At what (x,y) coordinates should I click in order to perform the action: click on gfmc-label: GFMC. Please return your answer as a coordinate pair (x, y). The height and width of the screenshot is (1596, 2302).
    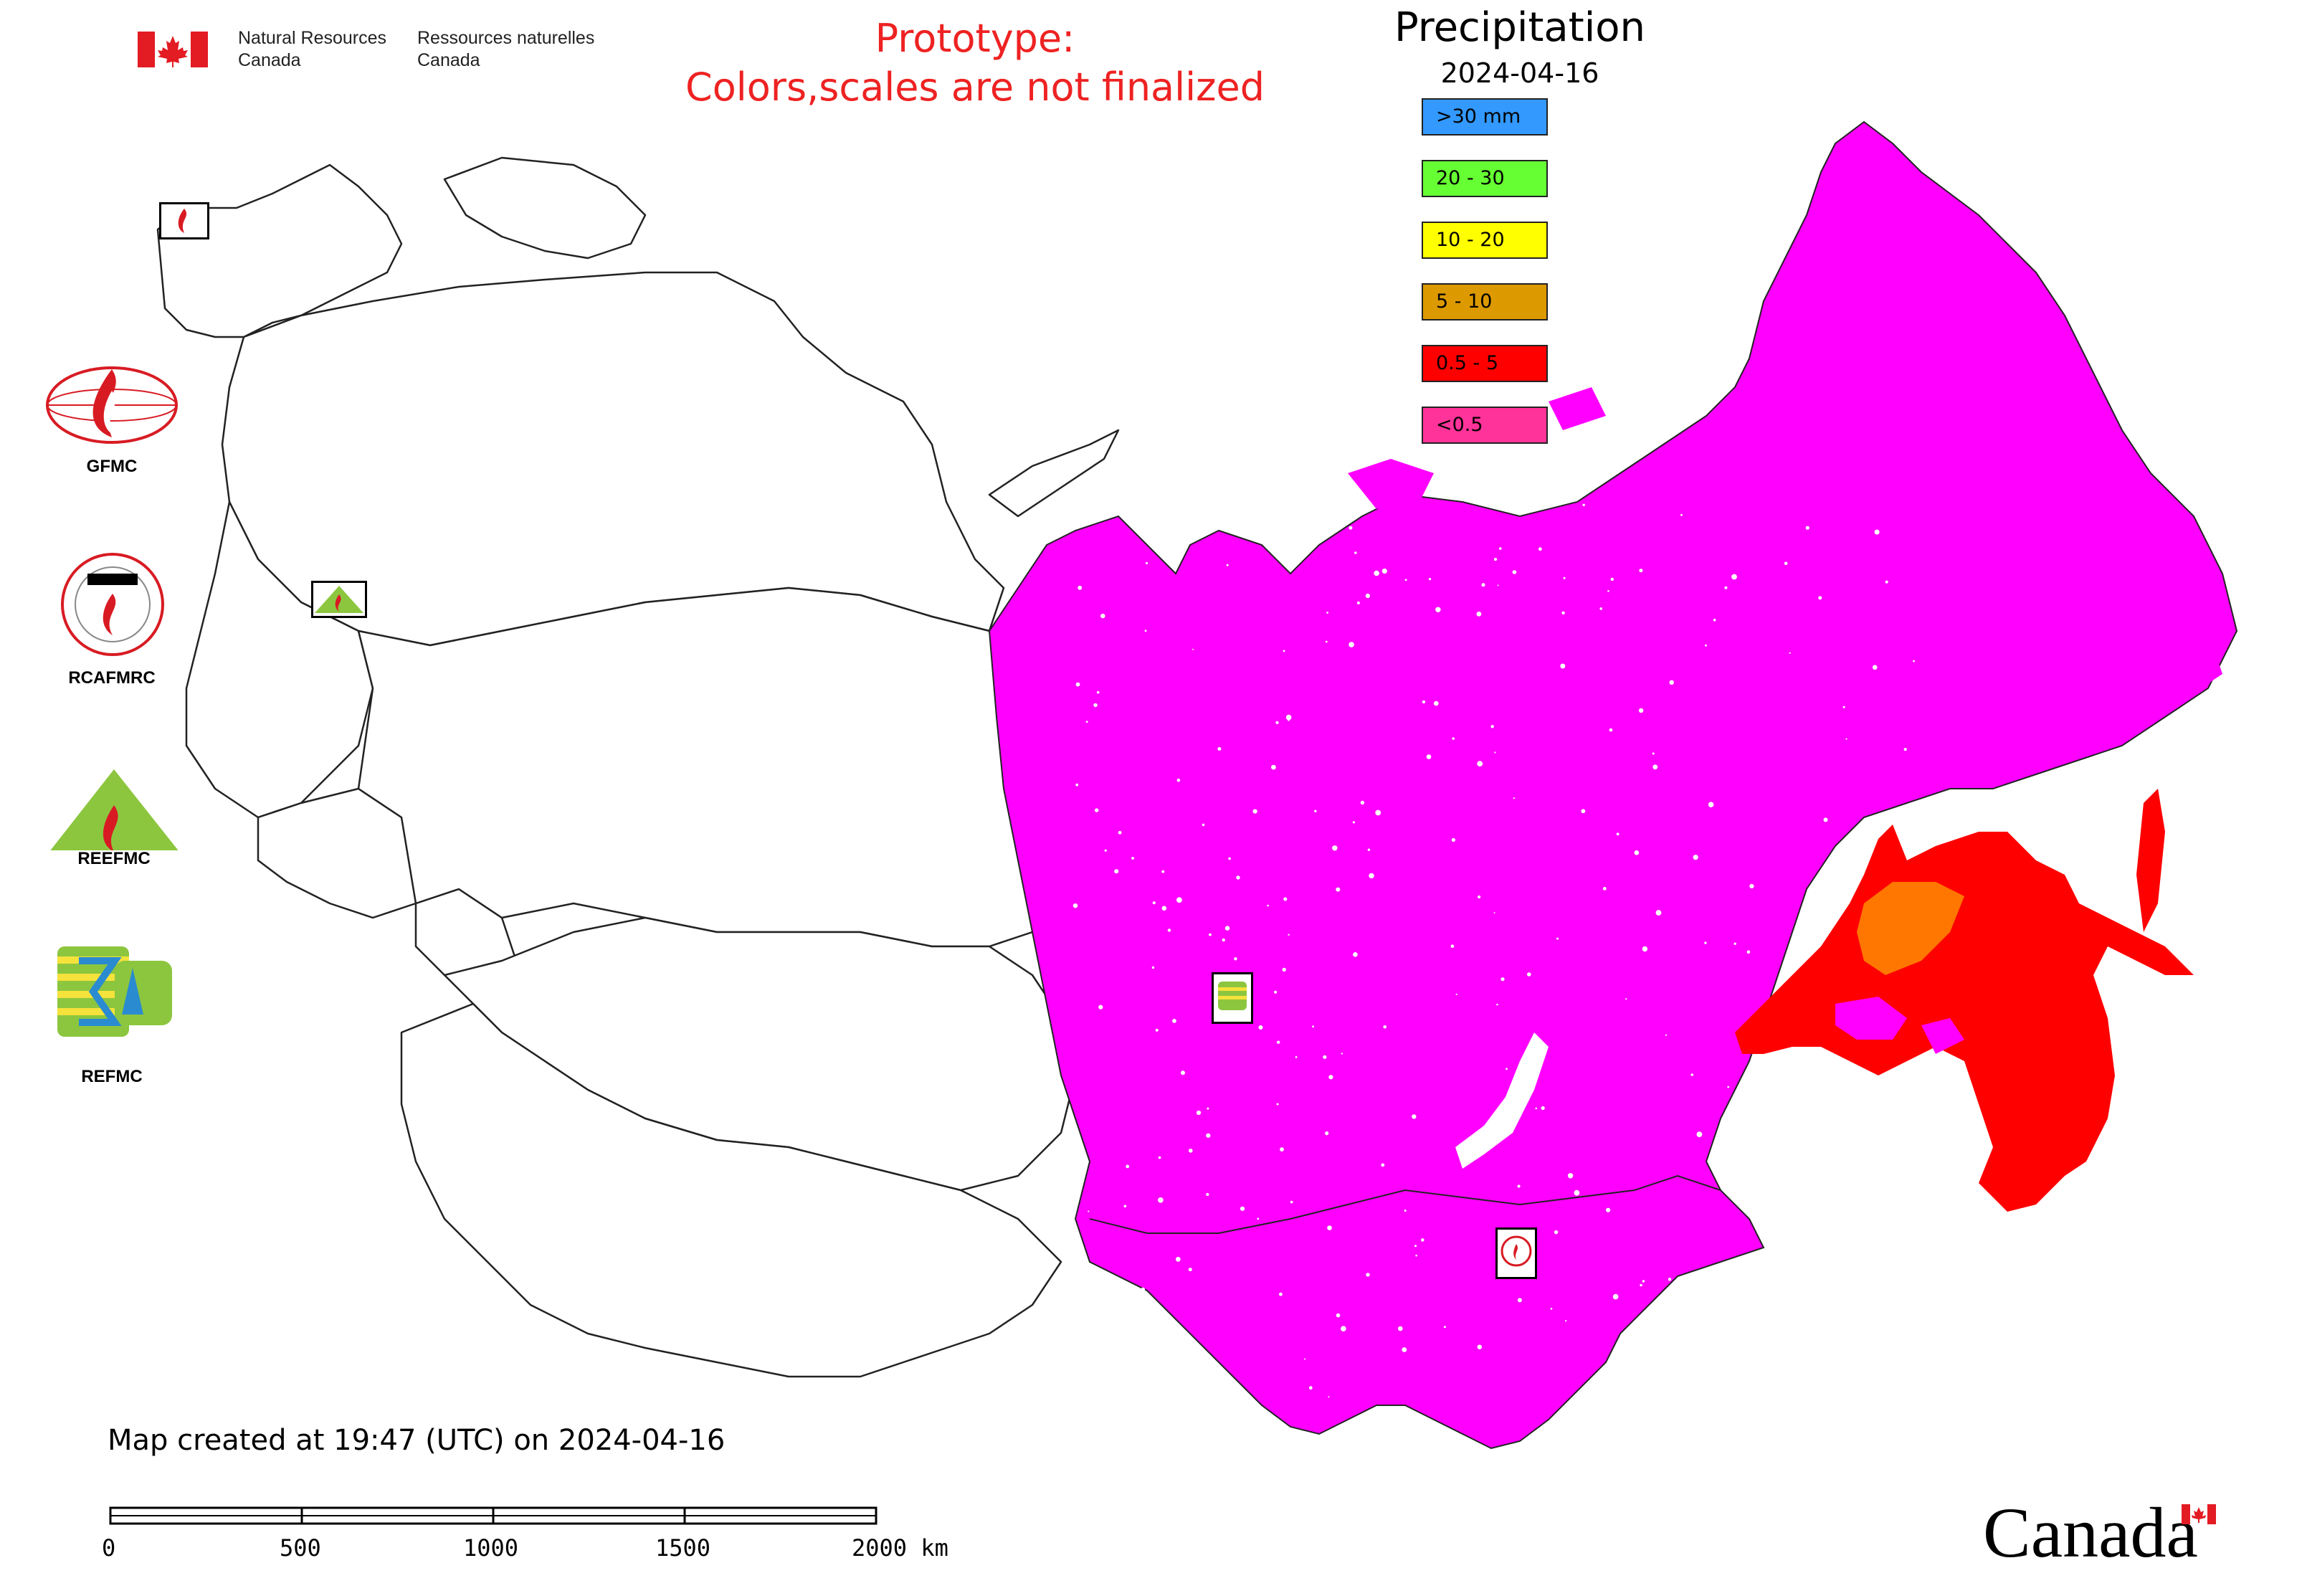
    Looking at the image, I should click on (112, 466).